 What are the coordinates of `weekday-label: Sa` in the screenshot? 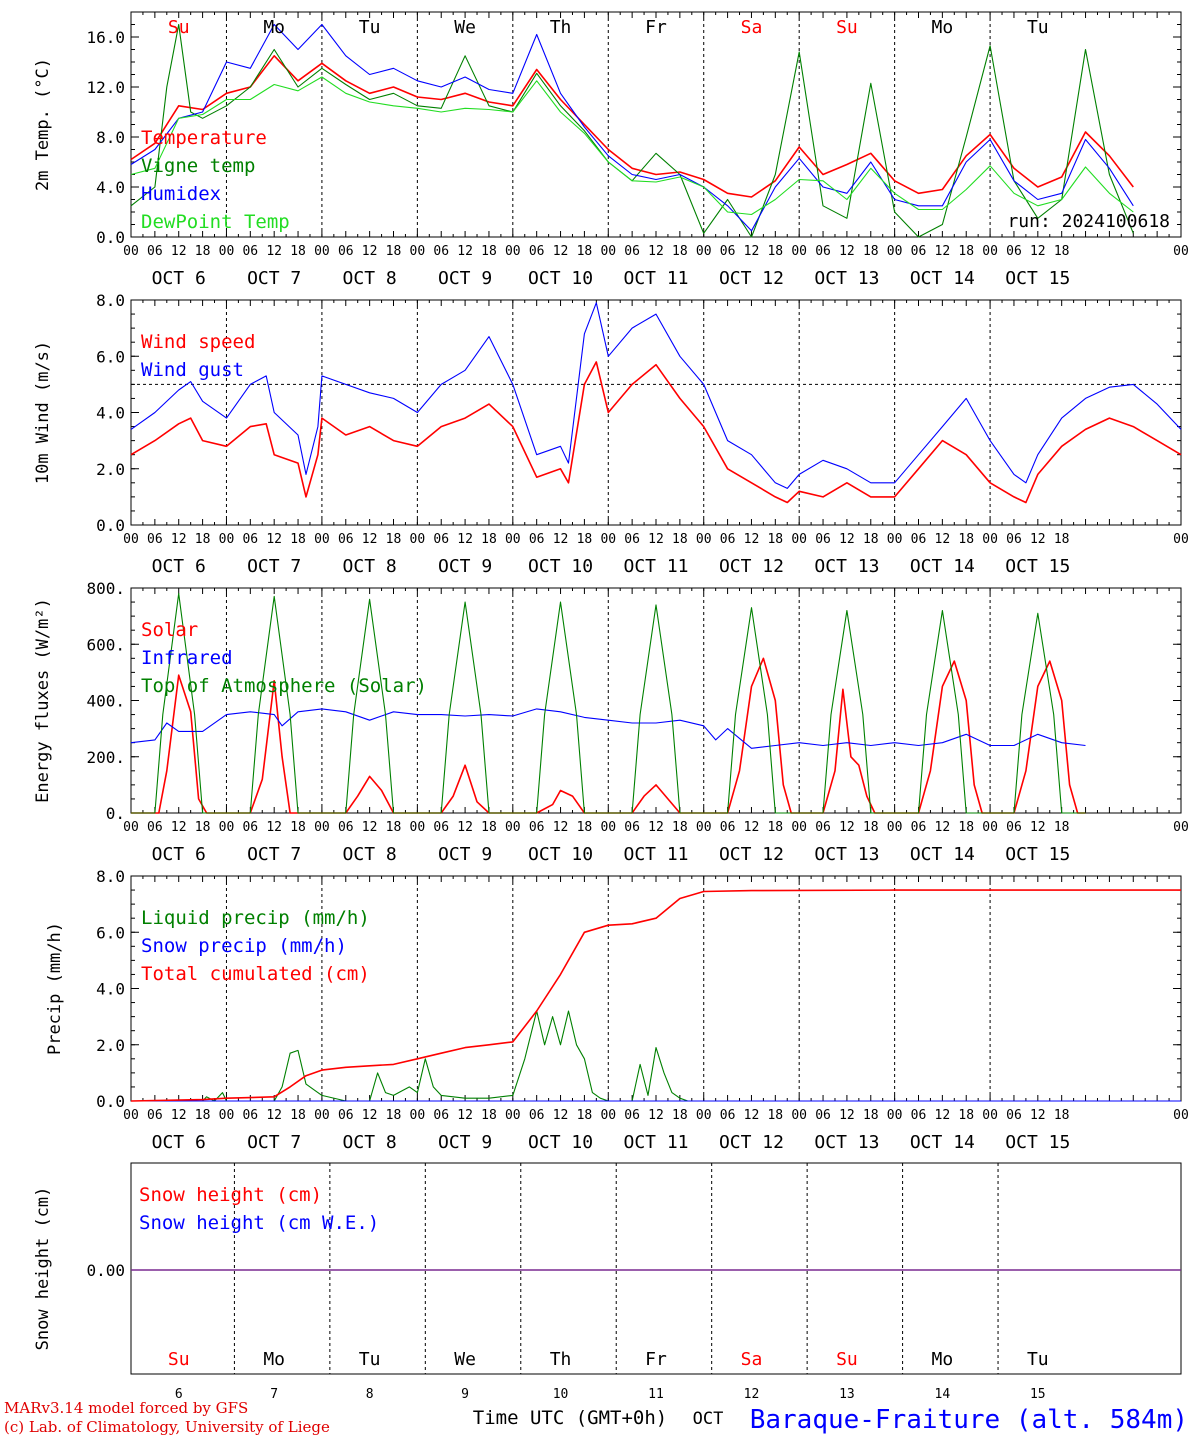 It's located at (752, 27).